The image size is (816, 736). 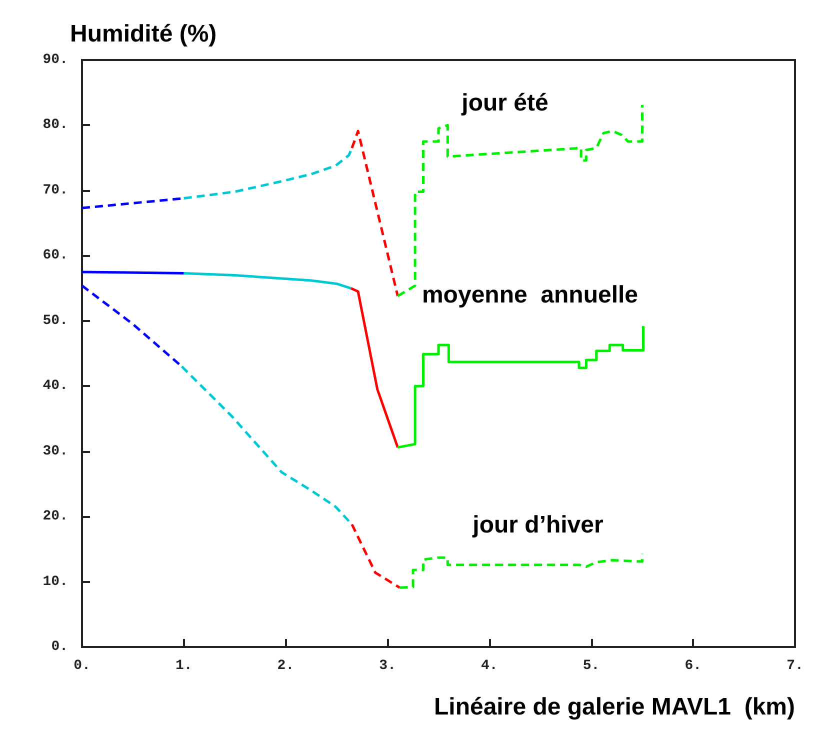 What do you see at coordinates (614, 707) in the screenshot?
I see `x-axis-title: Linéaire de galerie MAVL1 (km)` at bounding box center [614, 707].